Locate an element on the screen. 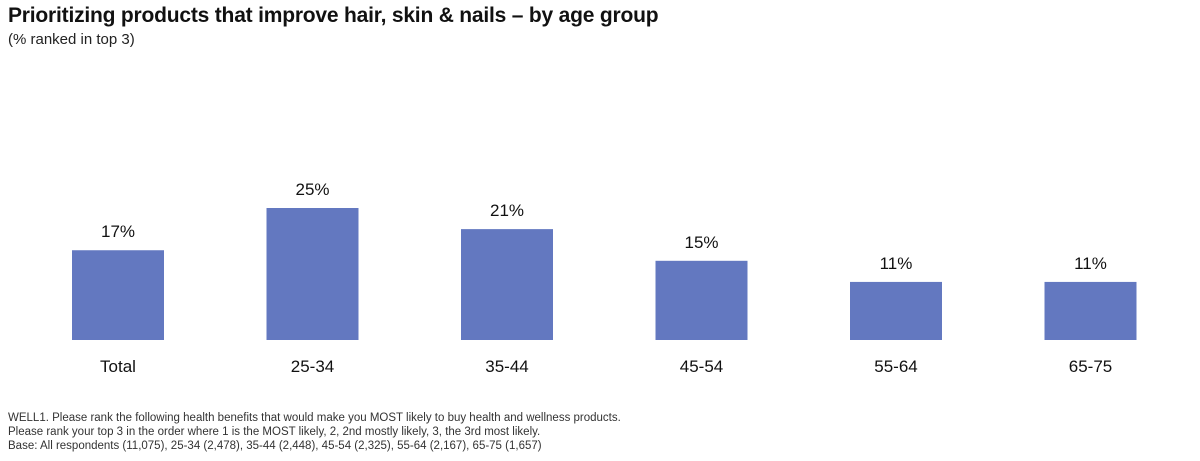 This screenshot has height=461, width=1200. category-label: 45-54 is located at coordinates (701, 366).